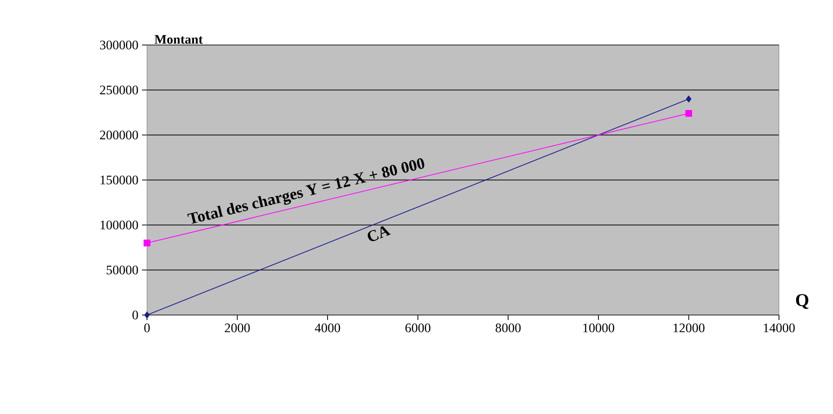 The image size is (833, 414). What do you see at coordinates (135, 315) in the screenshot?
I see `y-tick-label: 0` at bounding box center [135, 315].